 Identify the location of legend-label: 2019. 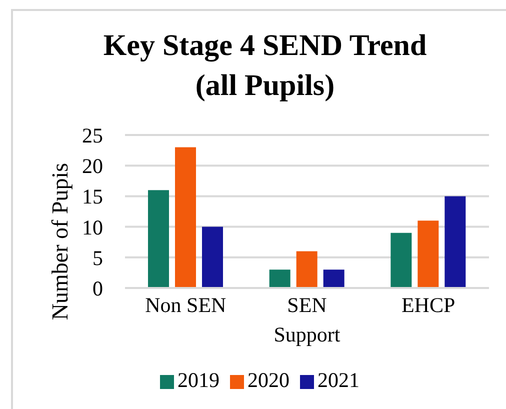
(199, 380).